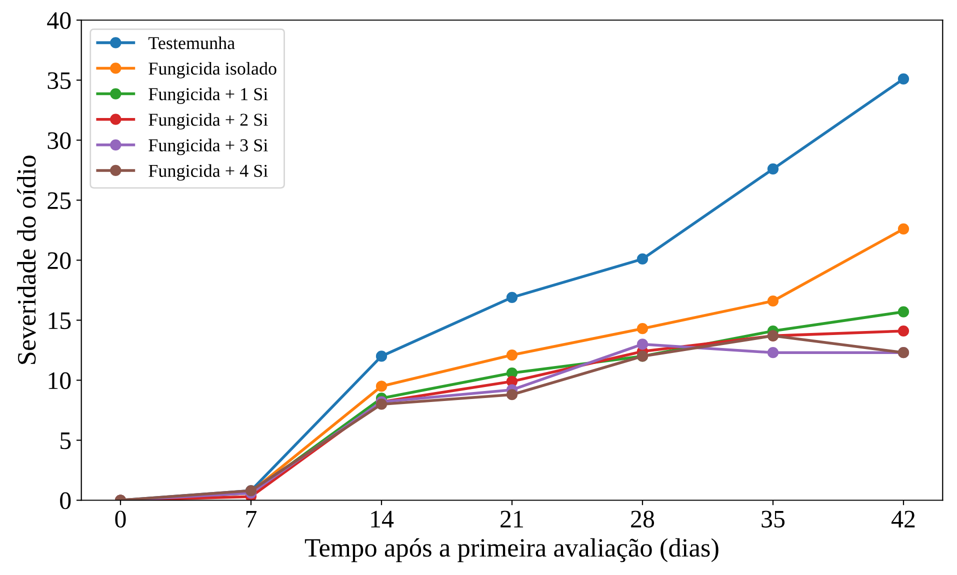  I want to click on x-tick-label: 14, so click(382, 519).